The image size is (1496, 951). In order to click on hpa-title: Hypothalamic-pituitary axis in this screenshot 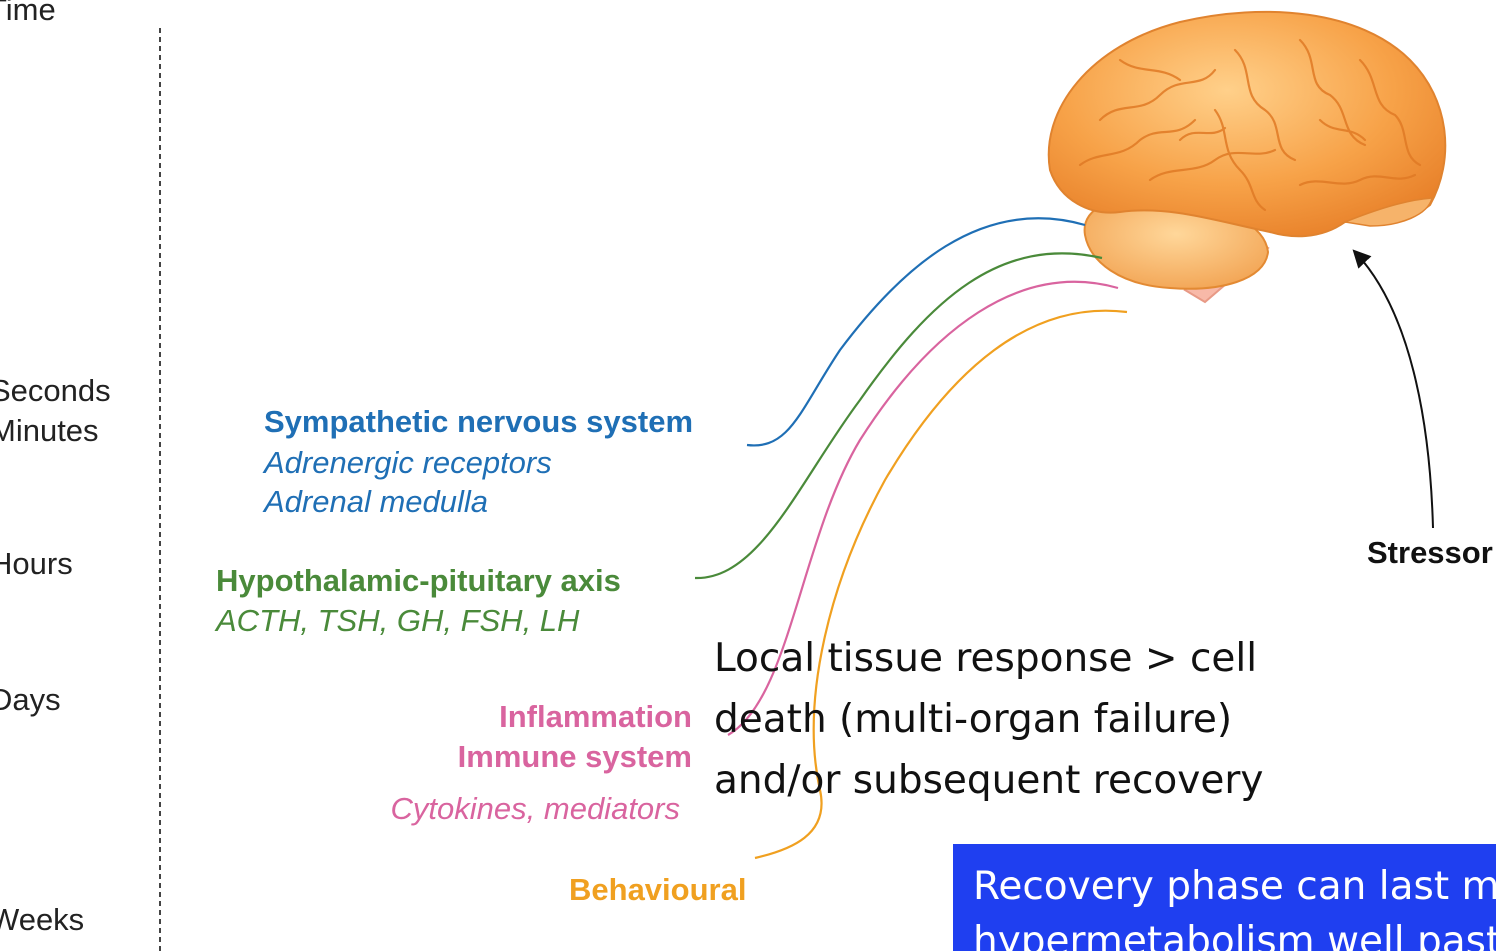, I will do `click(418, 580)`.